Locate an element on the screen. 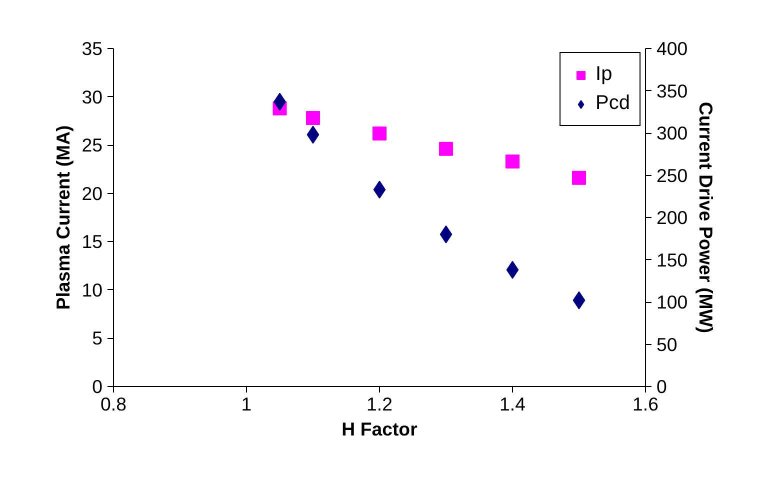 The height and width of the screenshot is (490, 765). y2-tick-label: 150 is located at coordinates (672, 259).